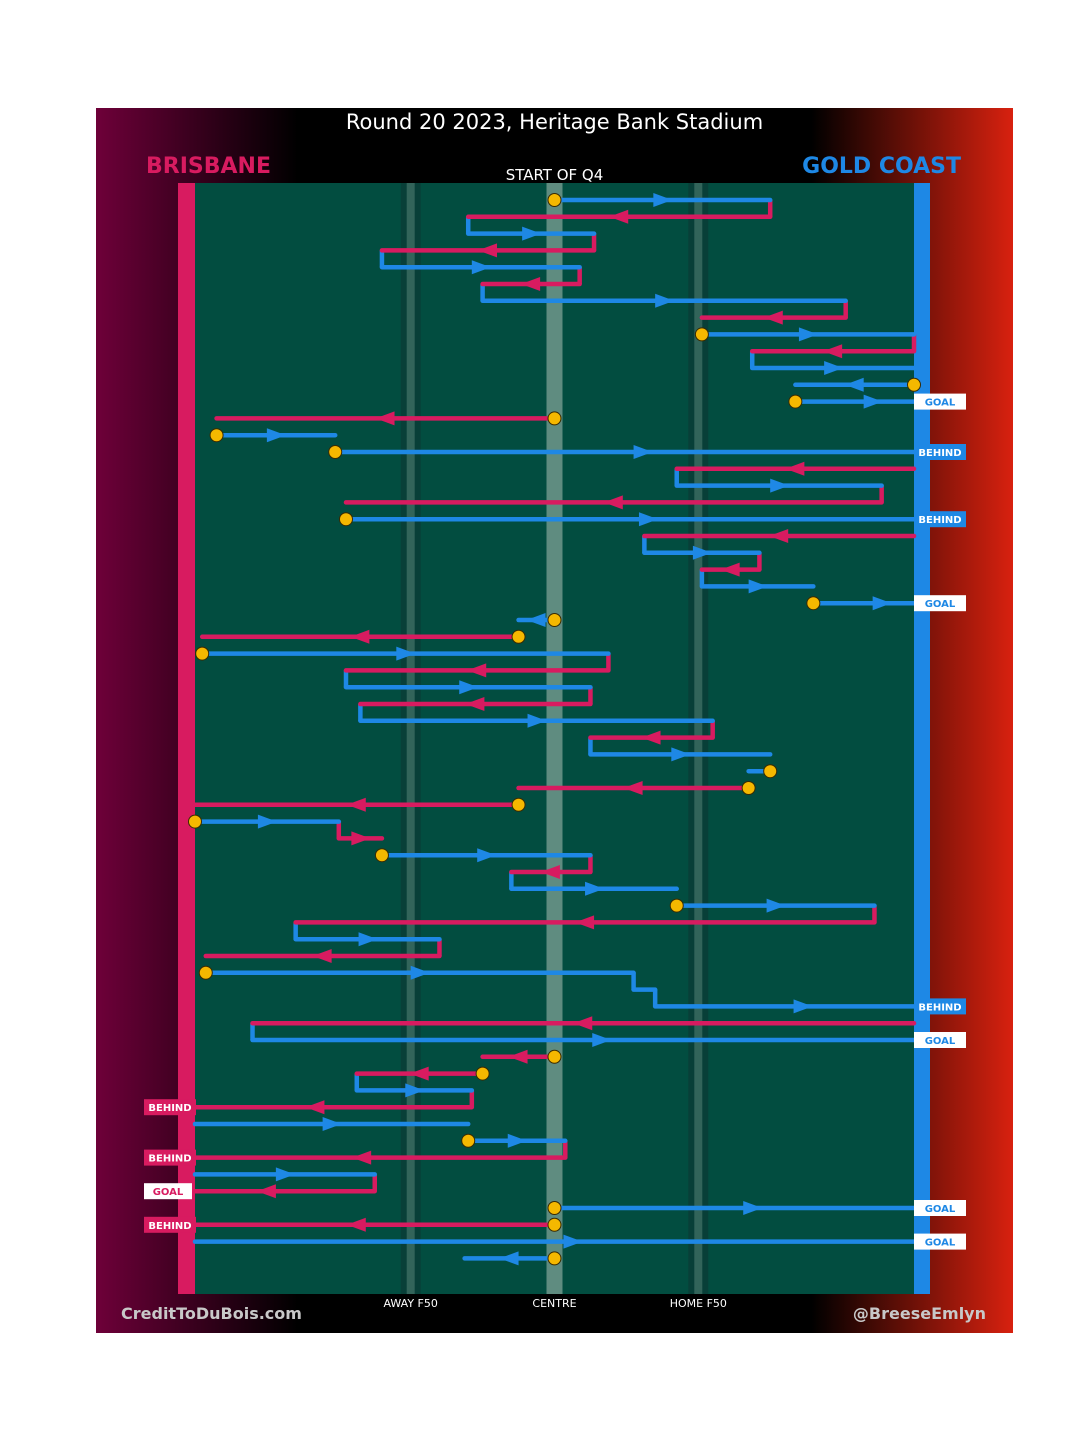 This screenshot has height=1455, width=1080. I want to click on quarter-label: START OF Q4, so click(554, 175).